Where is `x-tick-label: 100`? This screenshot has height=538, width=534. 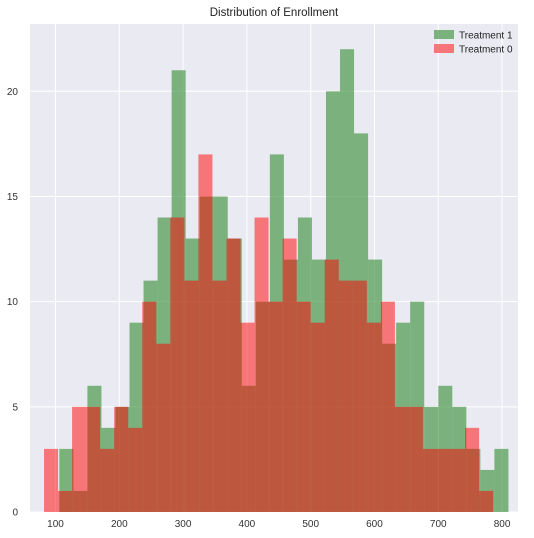
x-tick-label: 100 is located at coordinates (55, 524).